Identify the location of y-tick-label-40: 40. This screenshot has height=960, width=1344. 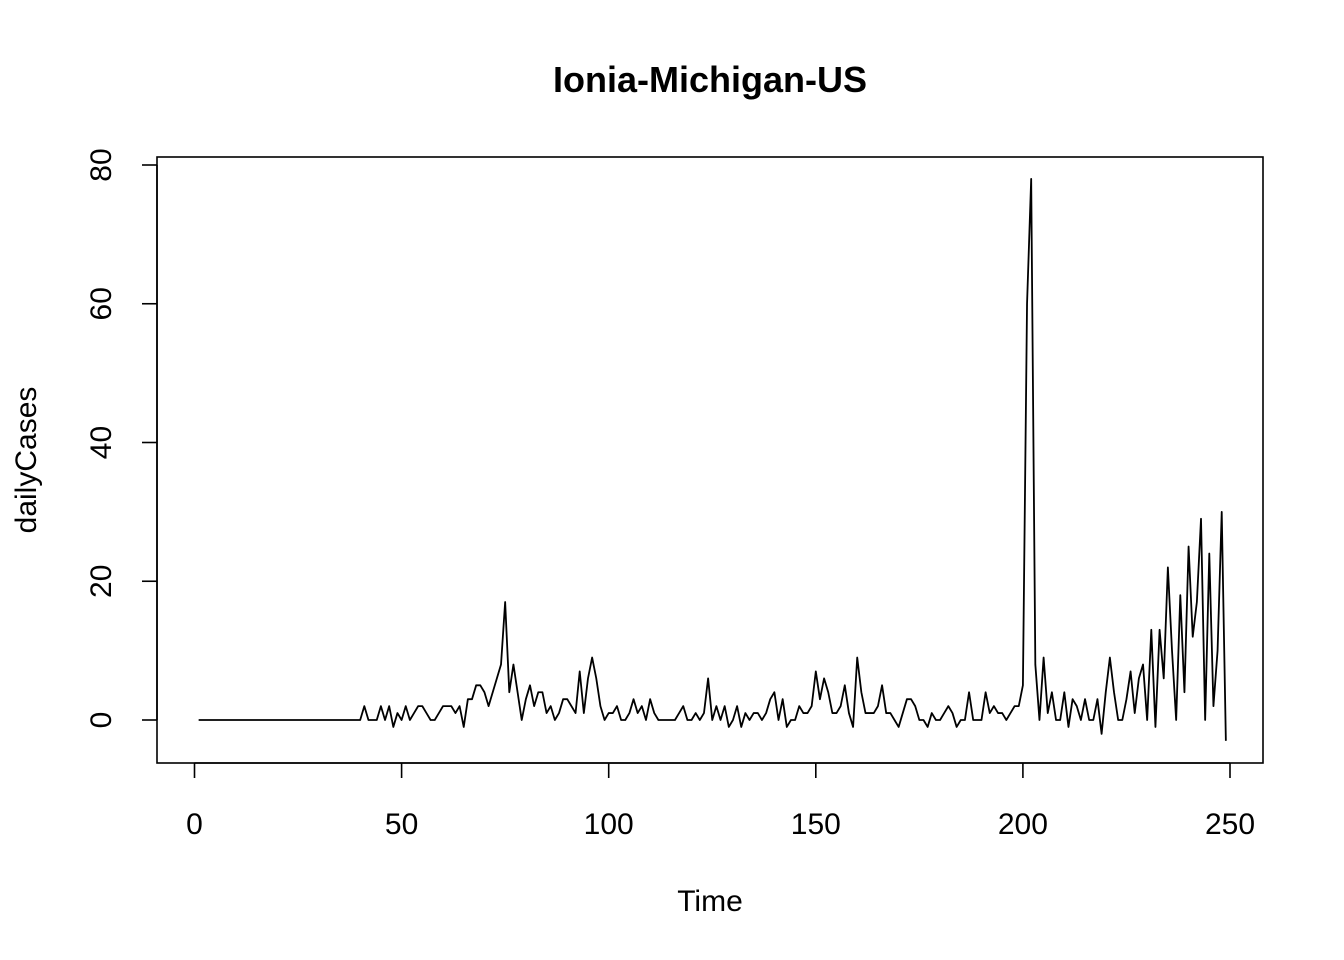
(101, 442).